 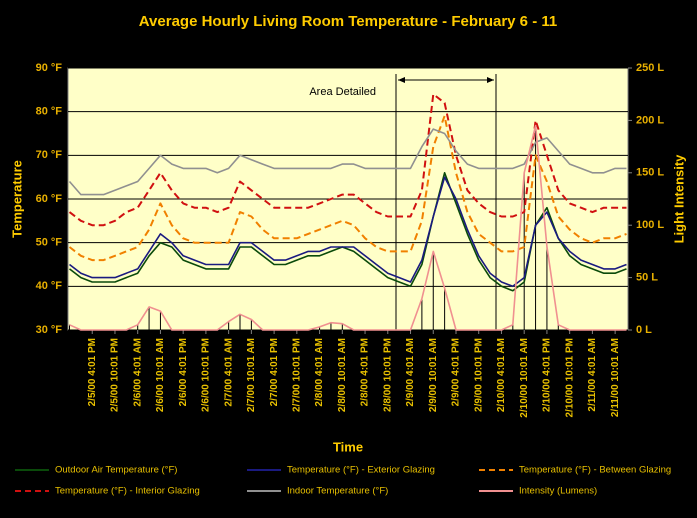 I want to click on y-tick-label: 70 °F, so click(x=49, y=155).